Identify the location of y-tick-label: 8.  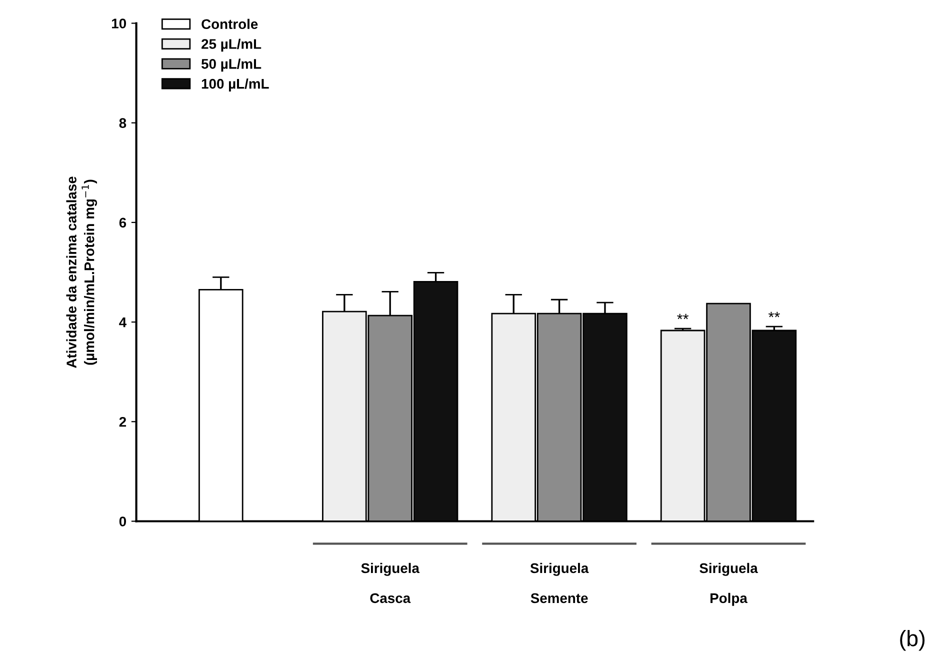
(122, 123).